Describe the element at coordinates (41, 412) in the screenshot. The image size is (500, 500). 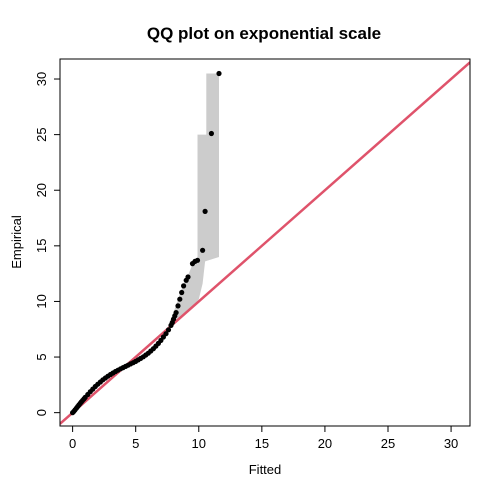
I see `y-tick-label: 0` at that location.